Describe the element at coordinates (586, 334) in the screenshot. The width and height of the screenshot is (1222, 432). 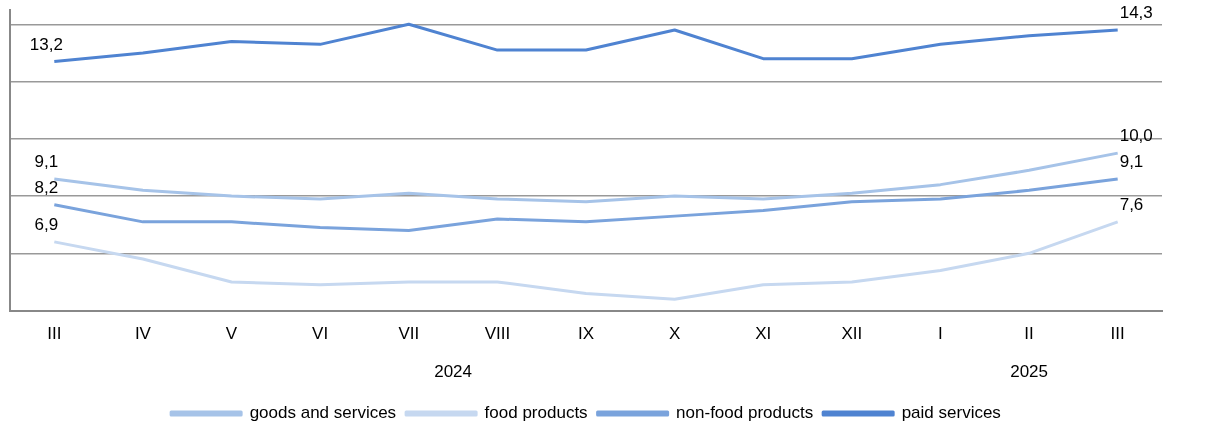
I see `x-tick-label: IX` at that location.